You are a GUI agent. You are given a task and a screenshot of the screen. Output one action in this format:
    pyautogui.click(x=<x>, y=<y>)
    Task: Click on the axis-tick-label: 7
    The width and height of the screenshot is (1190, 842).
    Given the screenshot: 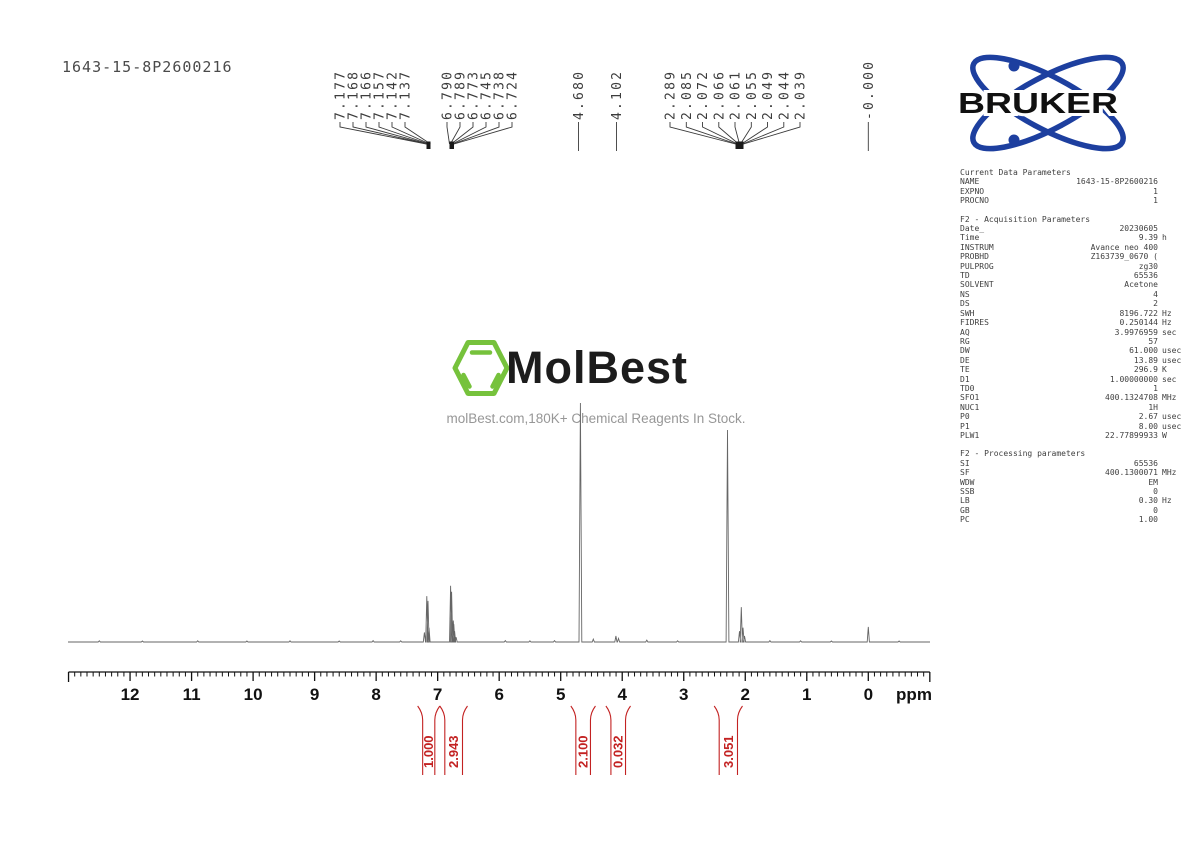 What is the action you would take?
    pyautogui.click(x=437, y=694)
    